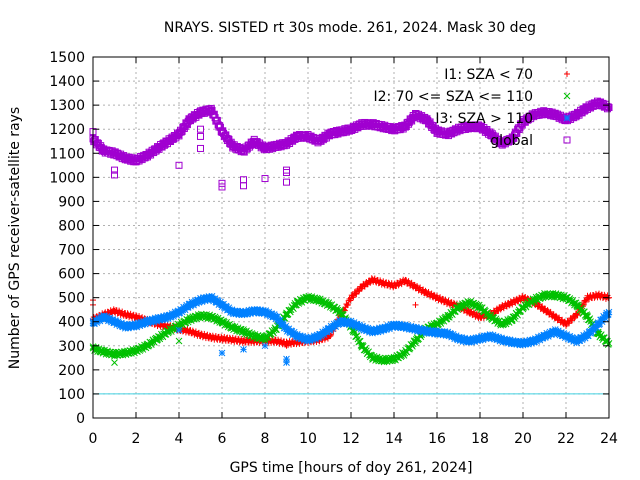 The width and height of the screenshot is (640, 480). Describe the element at coordinates (265, 439) in the screenshot. I see `x-tick-label: 8` at that location.